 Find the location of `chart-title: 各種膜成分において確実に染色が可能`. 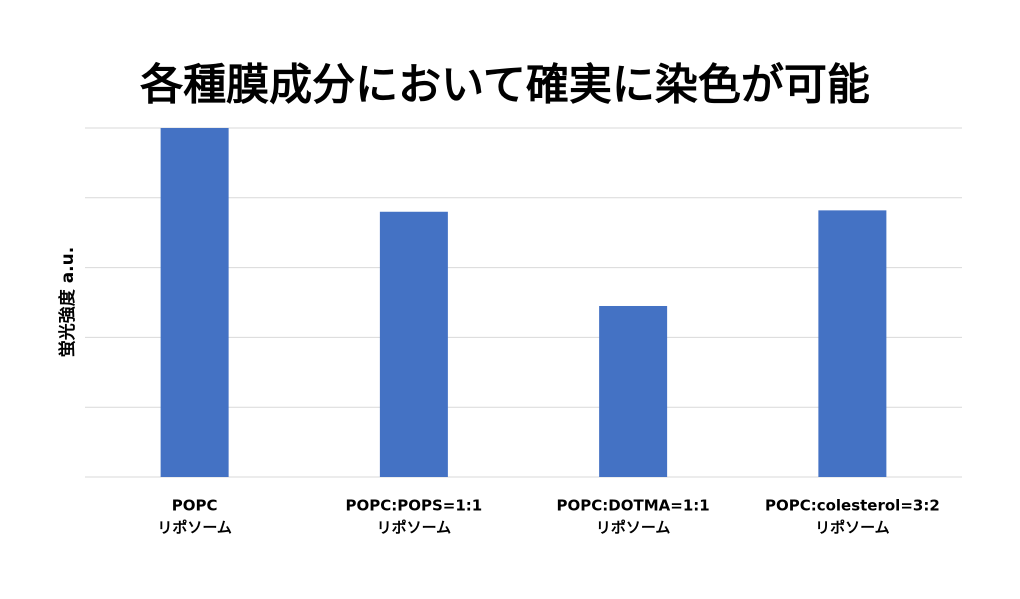

chart-title: 各種膜成分において確実に染色が可能 is located at coordinates (505, 86).